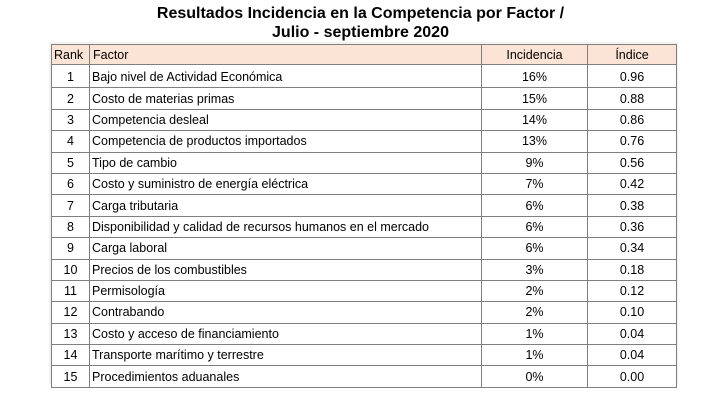 The image size is (703, 414). I want to click on header-factor: Factor, so click(285, 54).